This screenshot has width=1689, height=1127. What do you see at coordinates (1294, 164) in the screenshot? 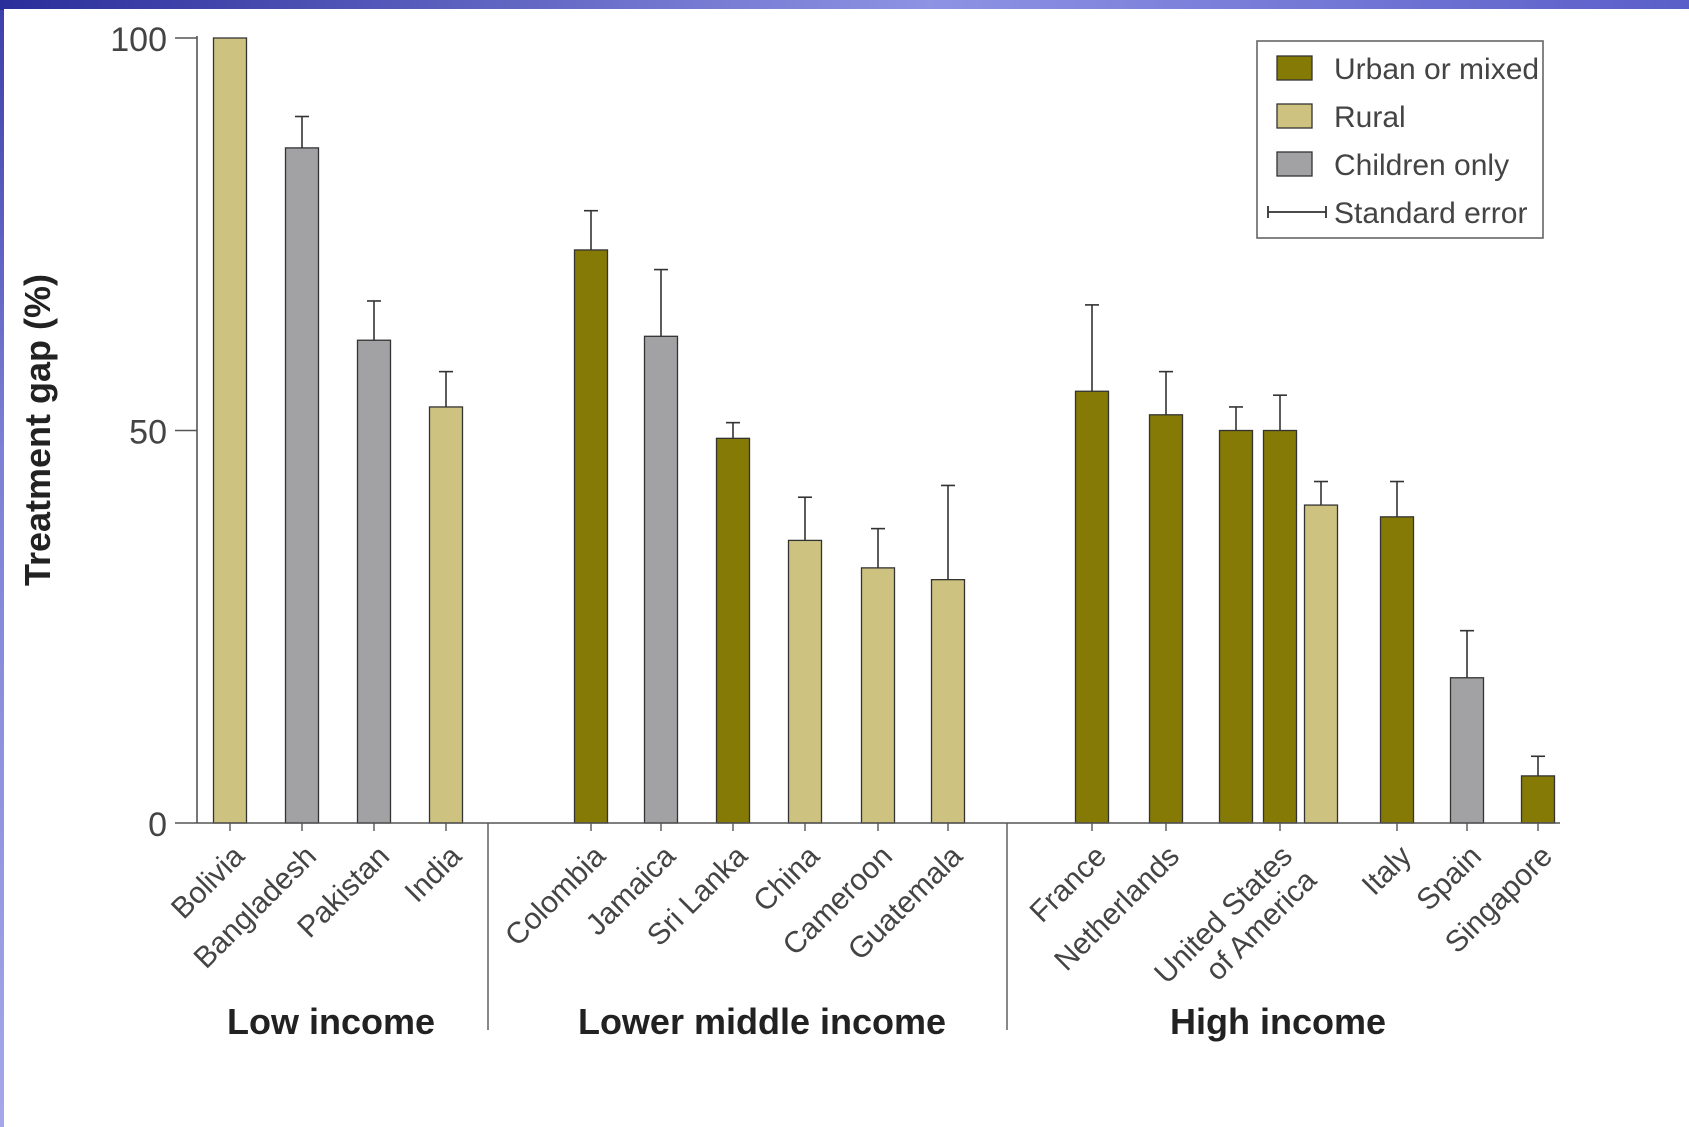
I see `legend-swatch-children` at bounding box center [1294, 164].